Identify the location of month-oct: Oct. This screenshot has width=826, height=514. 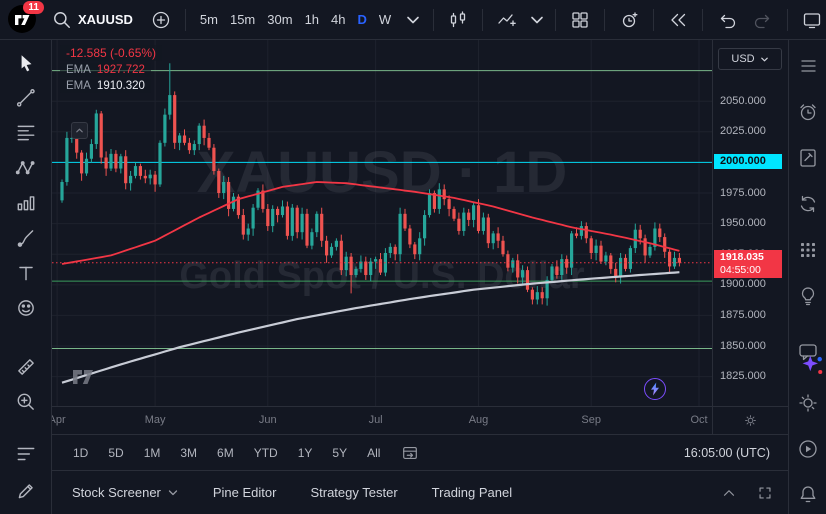
(699, 420).